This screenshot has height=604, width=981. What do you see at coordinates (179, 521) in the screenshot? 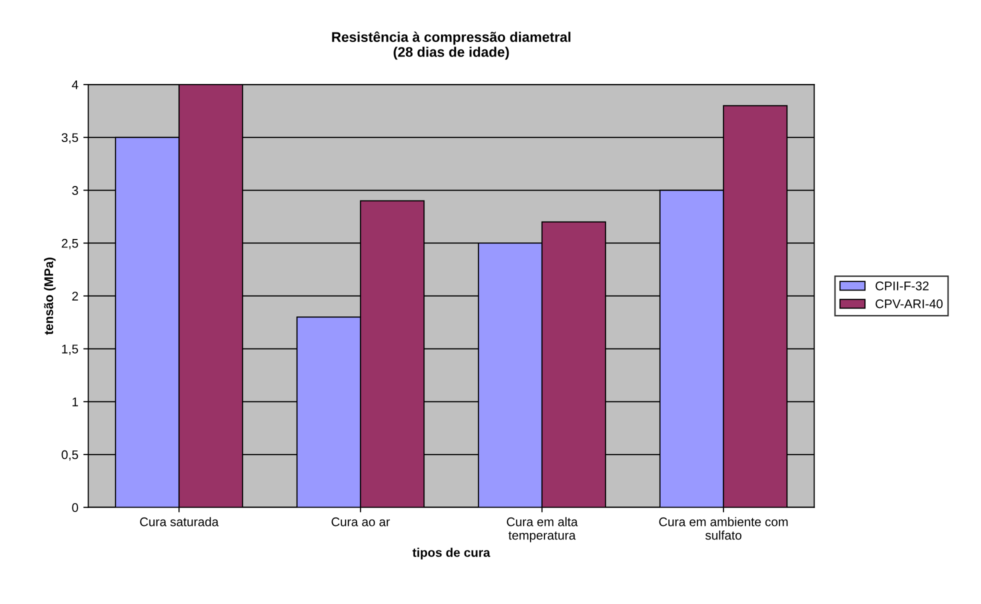
I see `x-tick-label: Cura saturada` at bounding box center [179, 521].